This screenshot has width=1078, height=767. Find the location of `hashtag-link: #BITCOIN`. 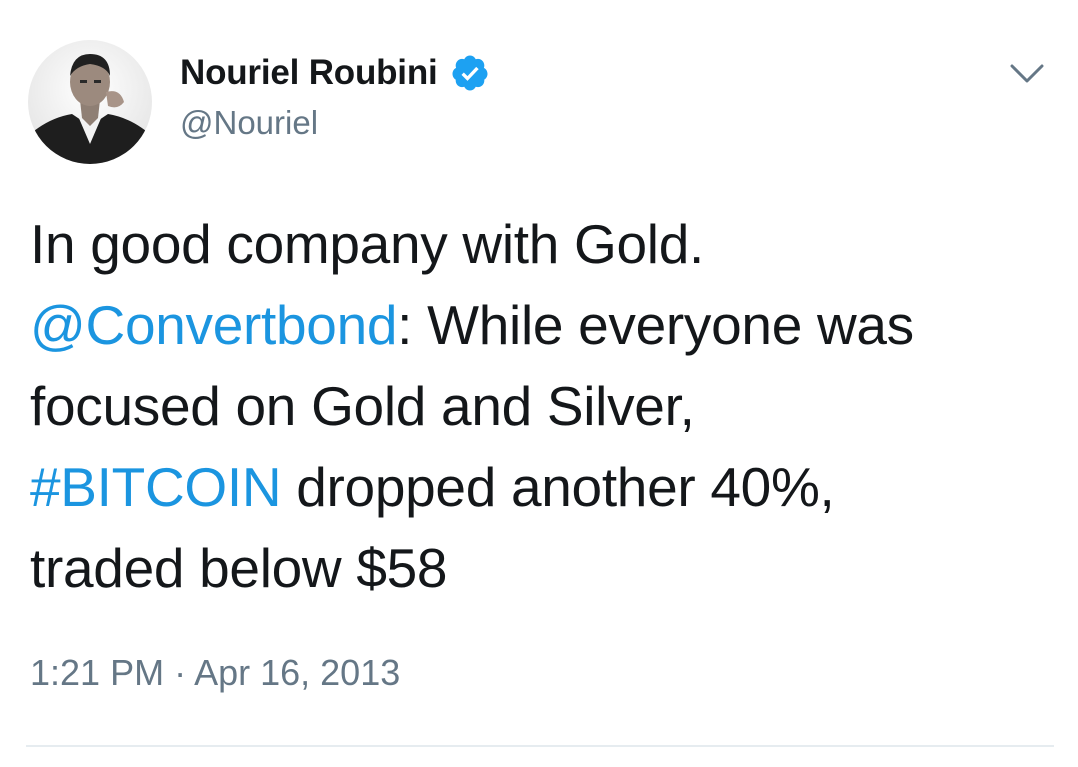

hashtag-link: #BITCOIN is located at coordinates (156, 487).